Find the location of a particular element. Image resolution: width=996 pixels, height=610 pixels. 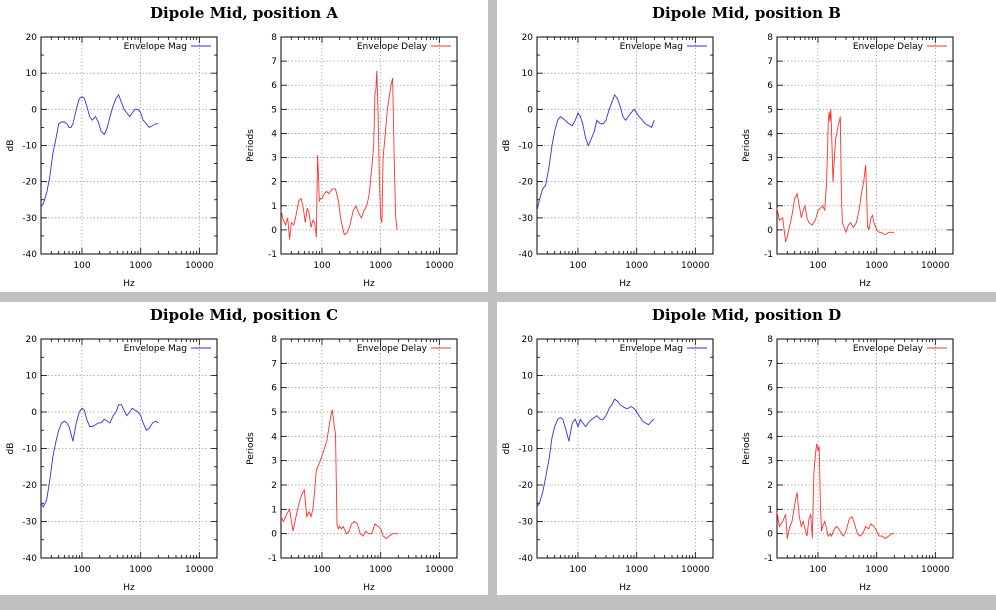

legend-label: Envelope Mag is located at coordinates (155, 349).